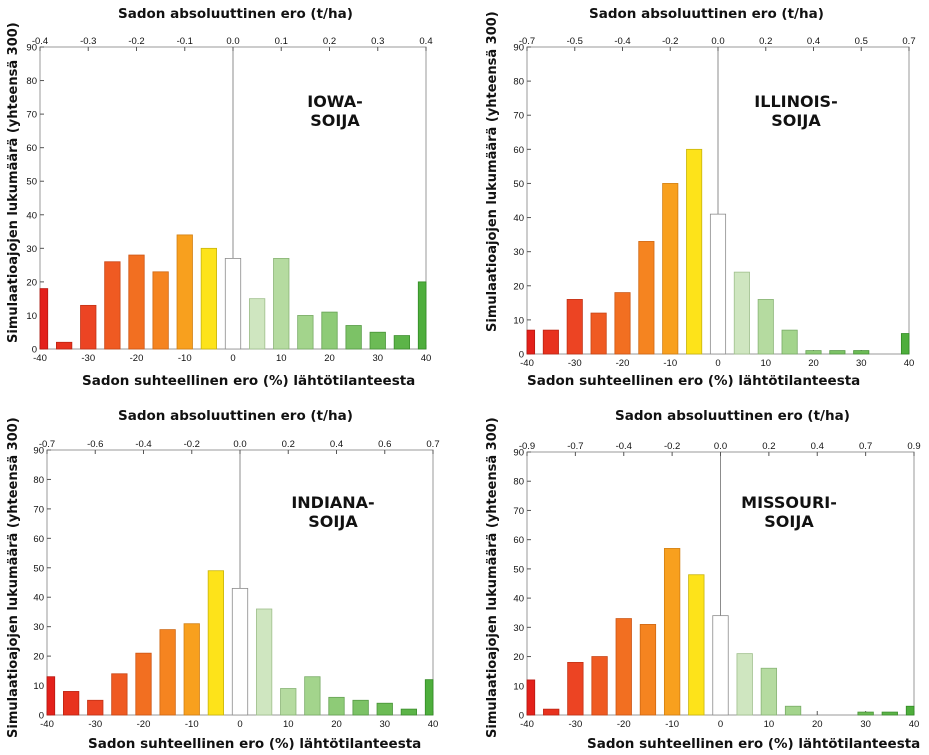 Image resolution: width=929 pixels, height=755 pixels. I want to click on state-label-line-1: MISSOURI-, so click(789, 502).